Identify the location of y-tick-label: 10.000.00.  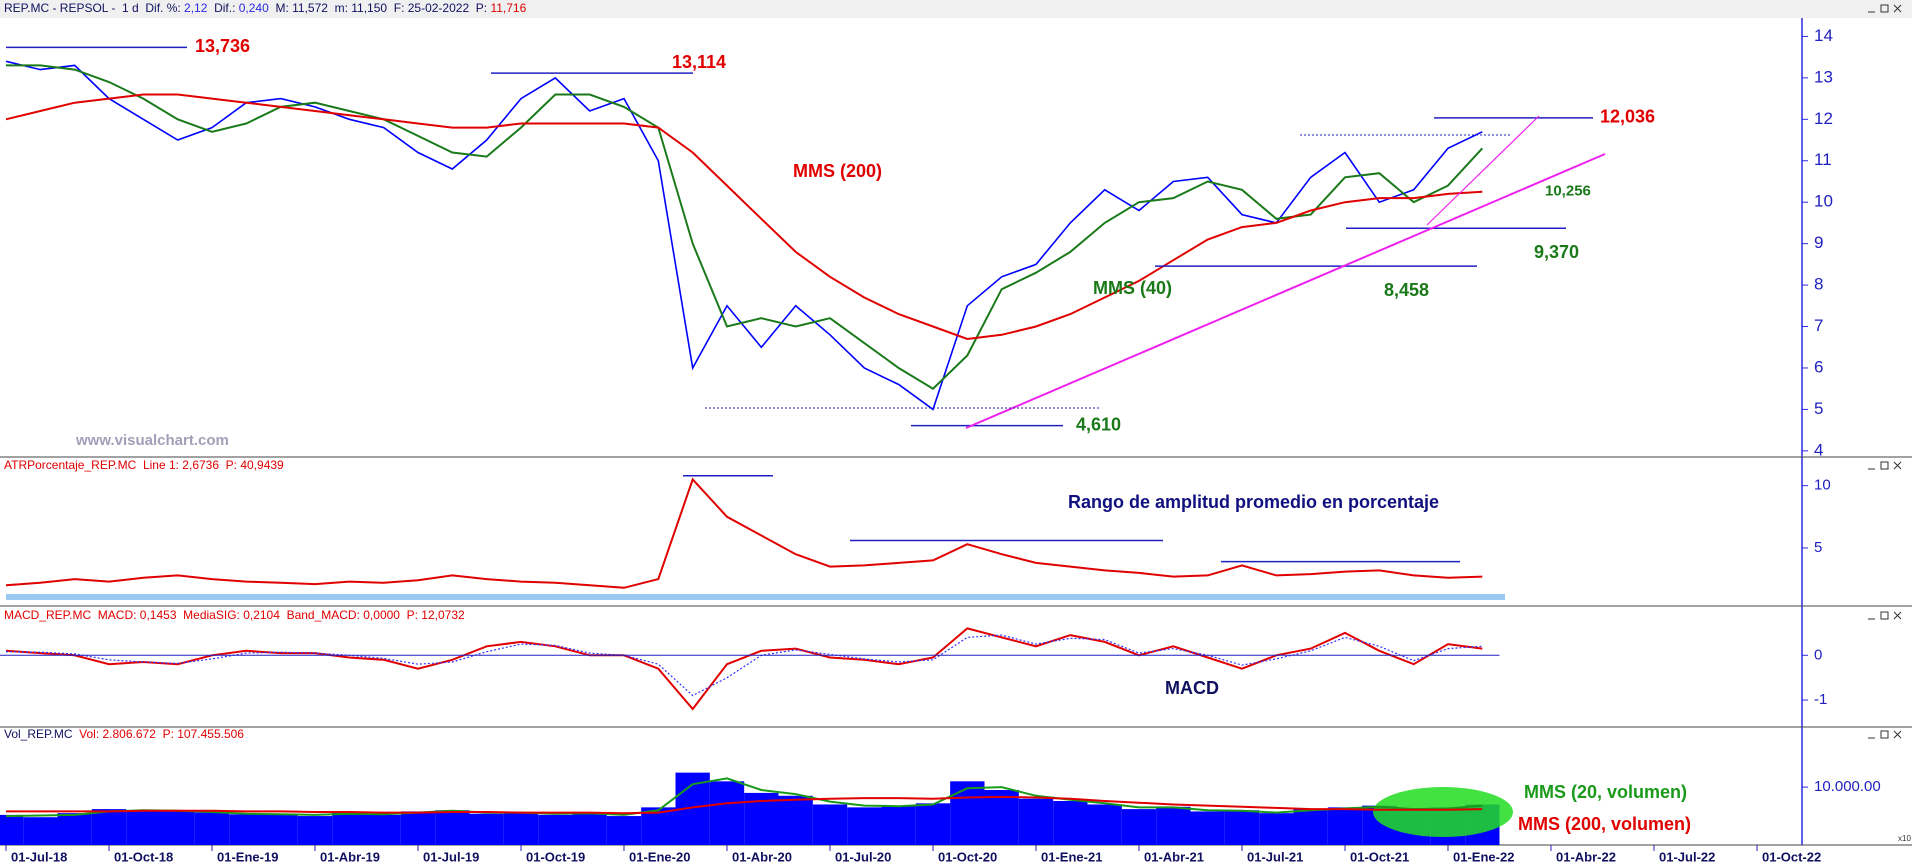
(1847, 786).